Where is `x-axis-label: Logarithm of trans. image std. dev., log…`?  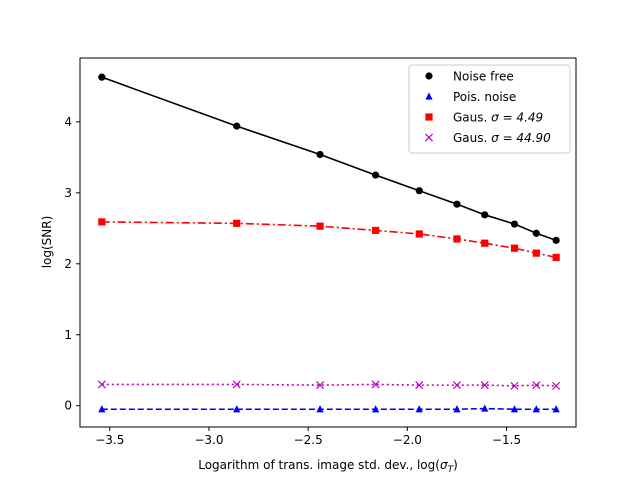
x-axis-label: Logarithm of trans. image std. dev., log… is located at coordinates (328, 466).